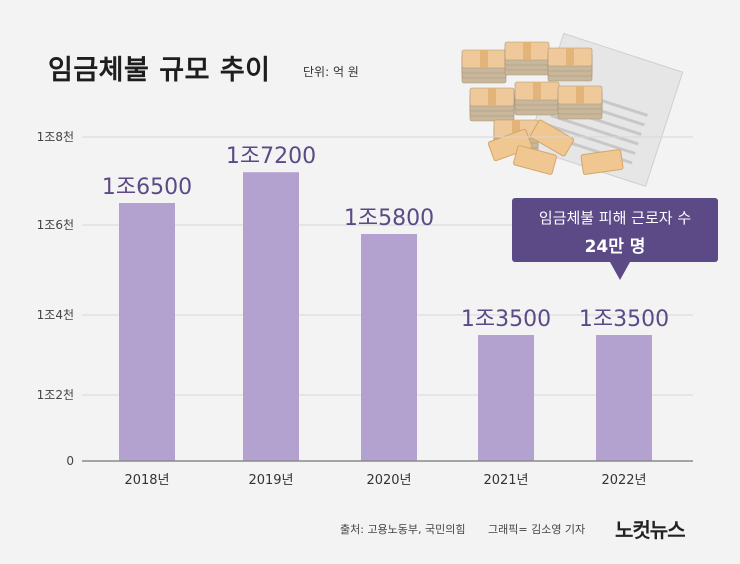  Describe the element at coordinates (572, 109) in the screenshot. I see `money-bundles-and-wage-document-icon` at that location.